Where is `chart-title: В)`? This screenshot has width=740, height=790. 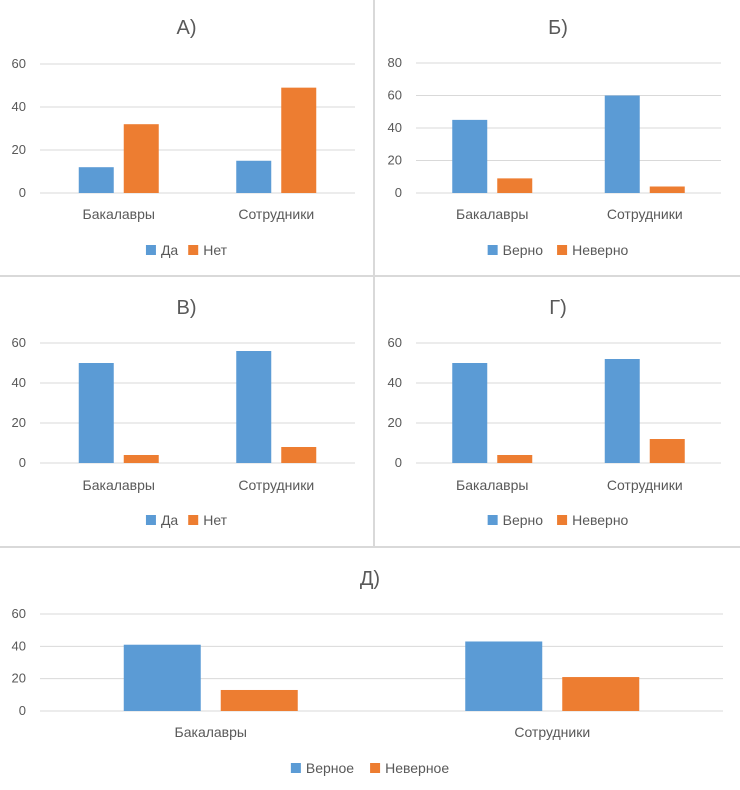
chart-title: В) is located at coordinates (187, 308).